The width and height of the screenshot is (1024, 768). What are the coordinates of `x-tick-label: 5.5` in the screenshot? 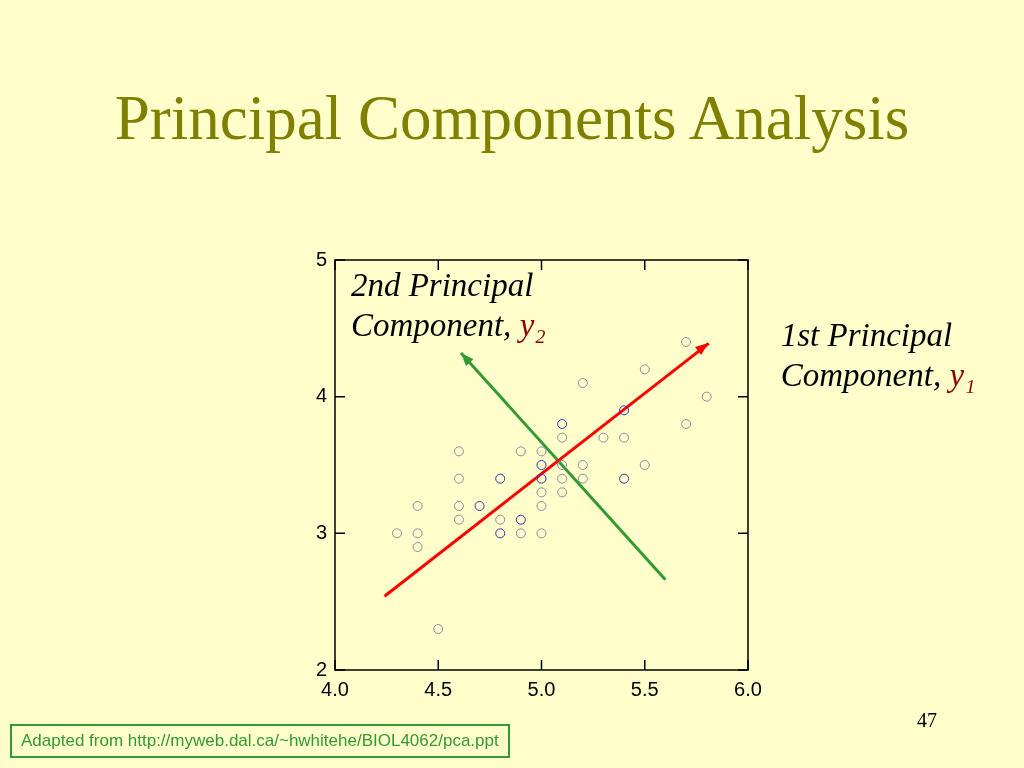 It's located at (644, 688).